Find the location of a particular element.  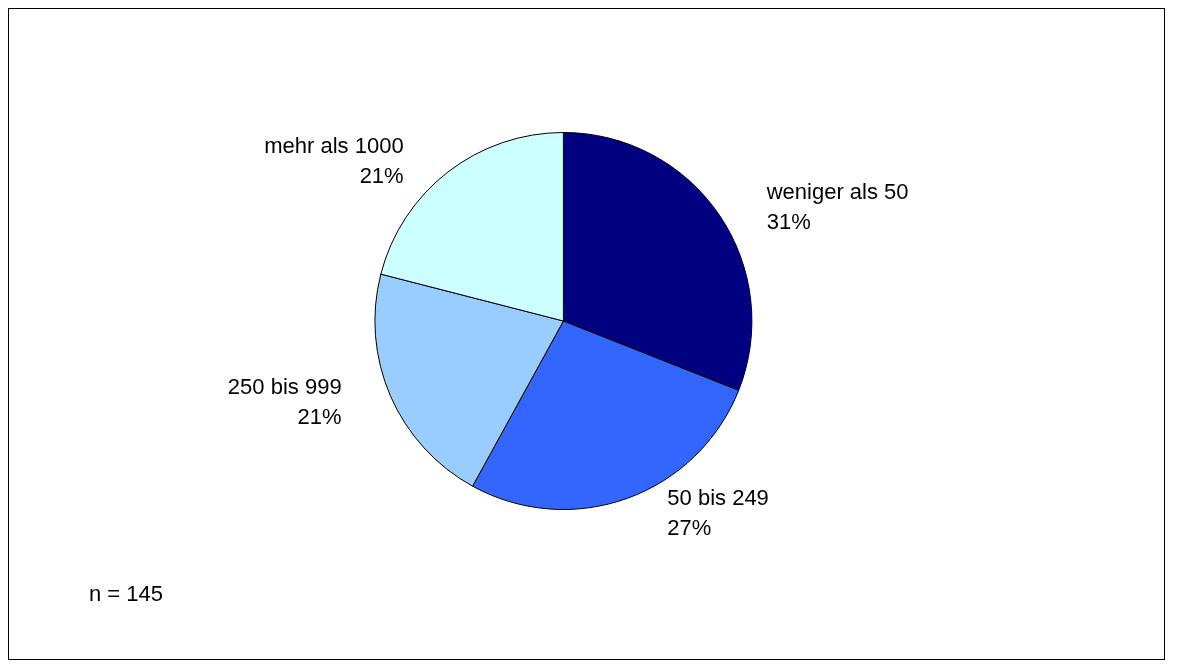

text: n = 145 is located at coordinates (126, 593).